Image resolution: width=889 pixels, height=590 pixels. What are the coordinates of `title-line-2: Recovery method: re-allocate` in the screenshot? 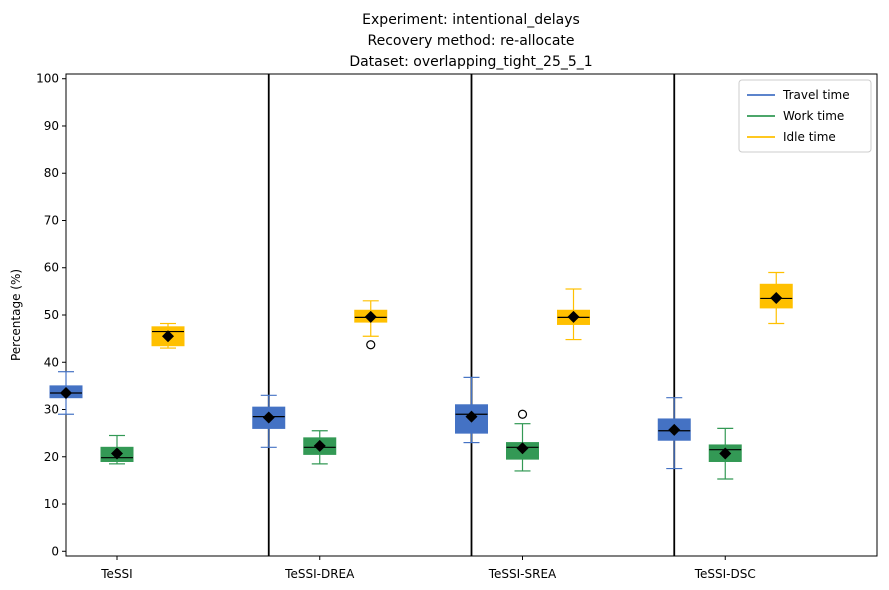 It's located at (470, 41).